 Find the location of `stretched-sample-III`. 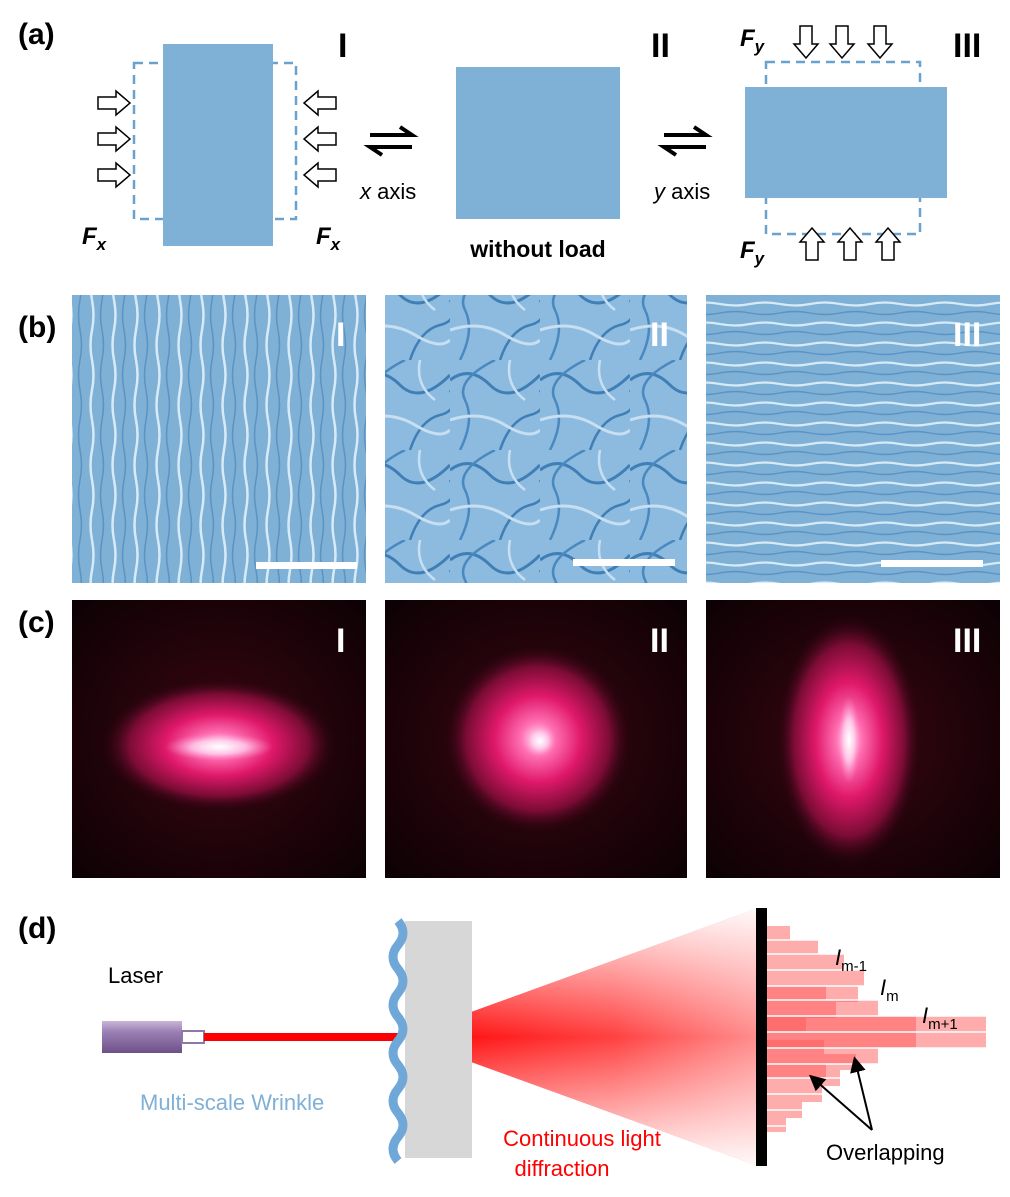

stretched-sample-III is located at coordinates (846, 142).